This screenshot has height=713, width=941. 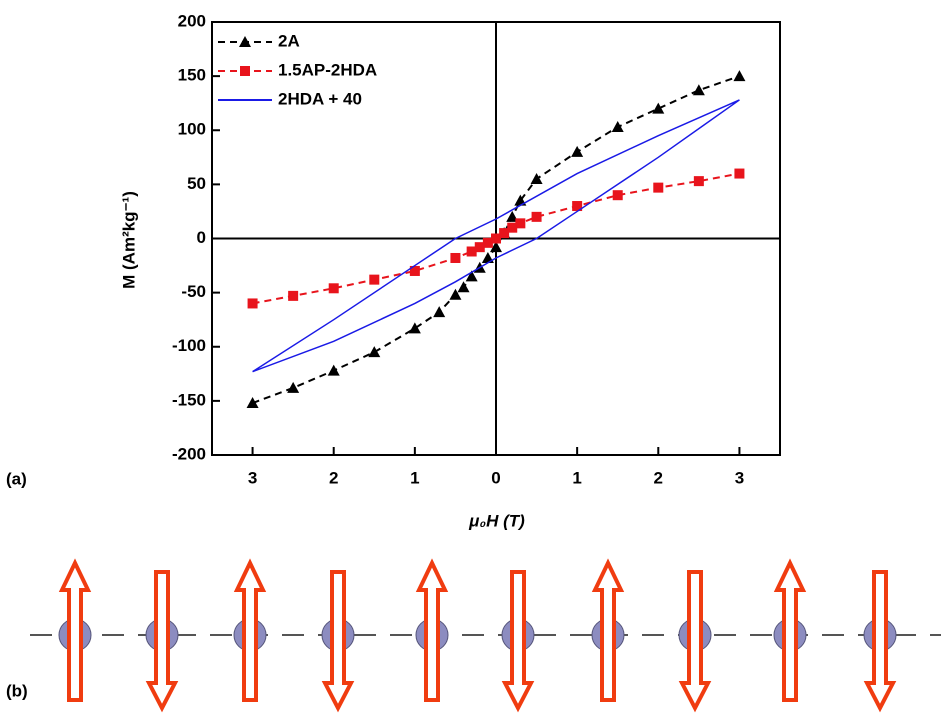 What do you see at coordinates (128, 240) in the screenshot?
I see `y-axis-label: M (Am²kg⁻¹)` at bounding box center [128, 240].